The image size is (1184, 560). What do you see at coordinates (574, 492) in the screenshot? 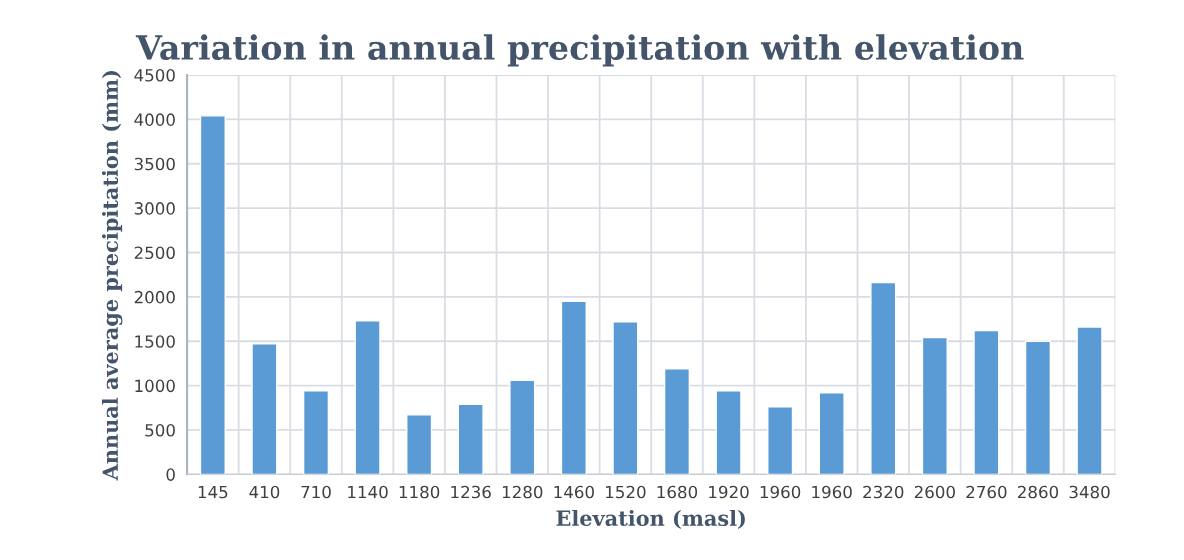
I see `x-tick-label: 1460` at bounding box center [574, 492].